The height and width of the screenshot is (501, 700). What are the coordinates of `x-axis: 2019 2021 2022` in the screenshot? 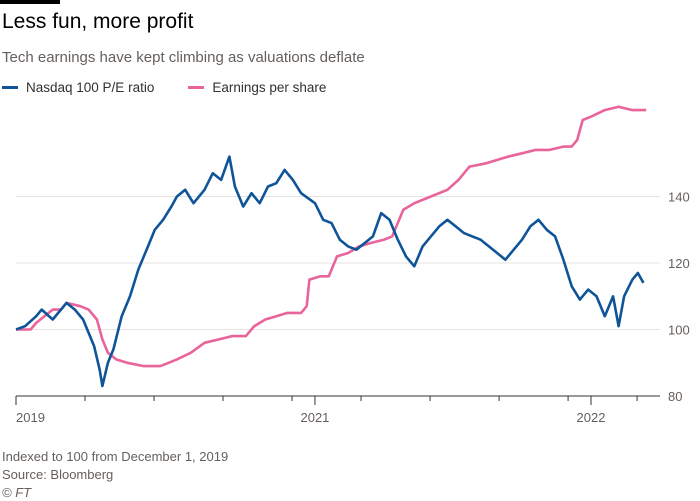 It's located at (337, 410).